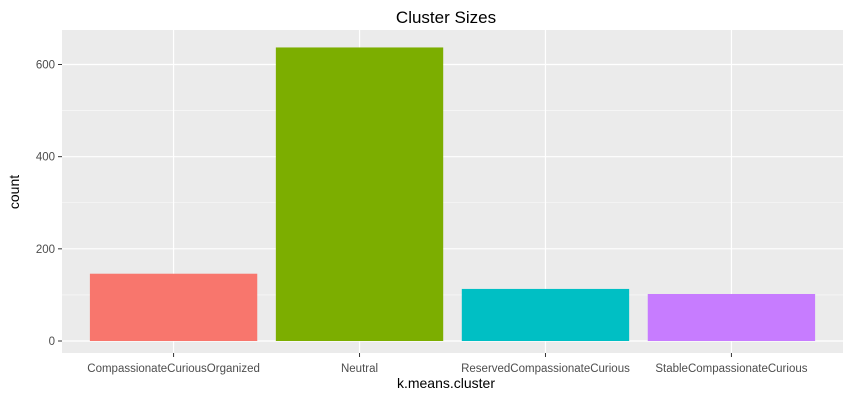 This screenshot has width=850, height=400. Describe the element at coordinates (359, 369) in the screenshot. I see `x-tick-label: Neutral` at that location.